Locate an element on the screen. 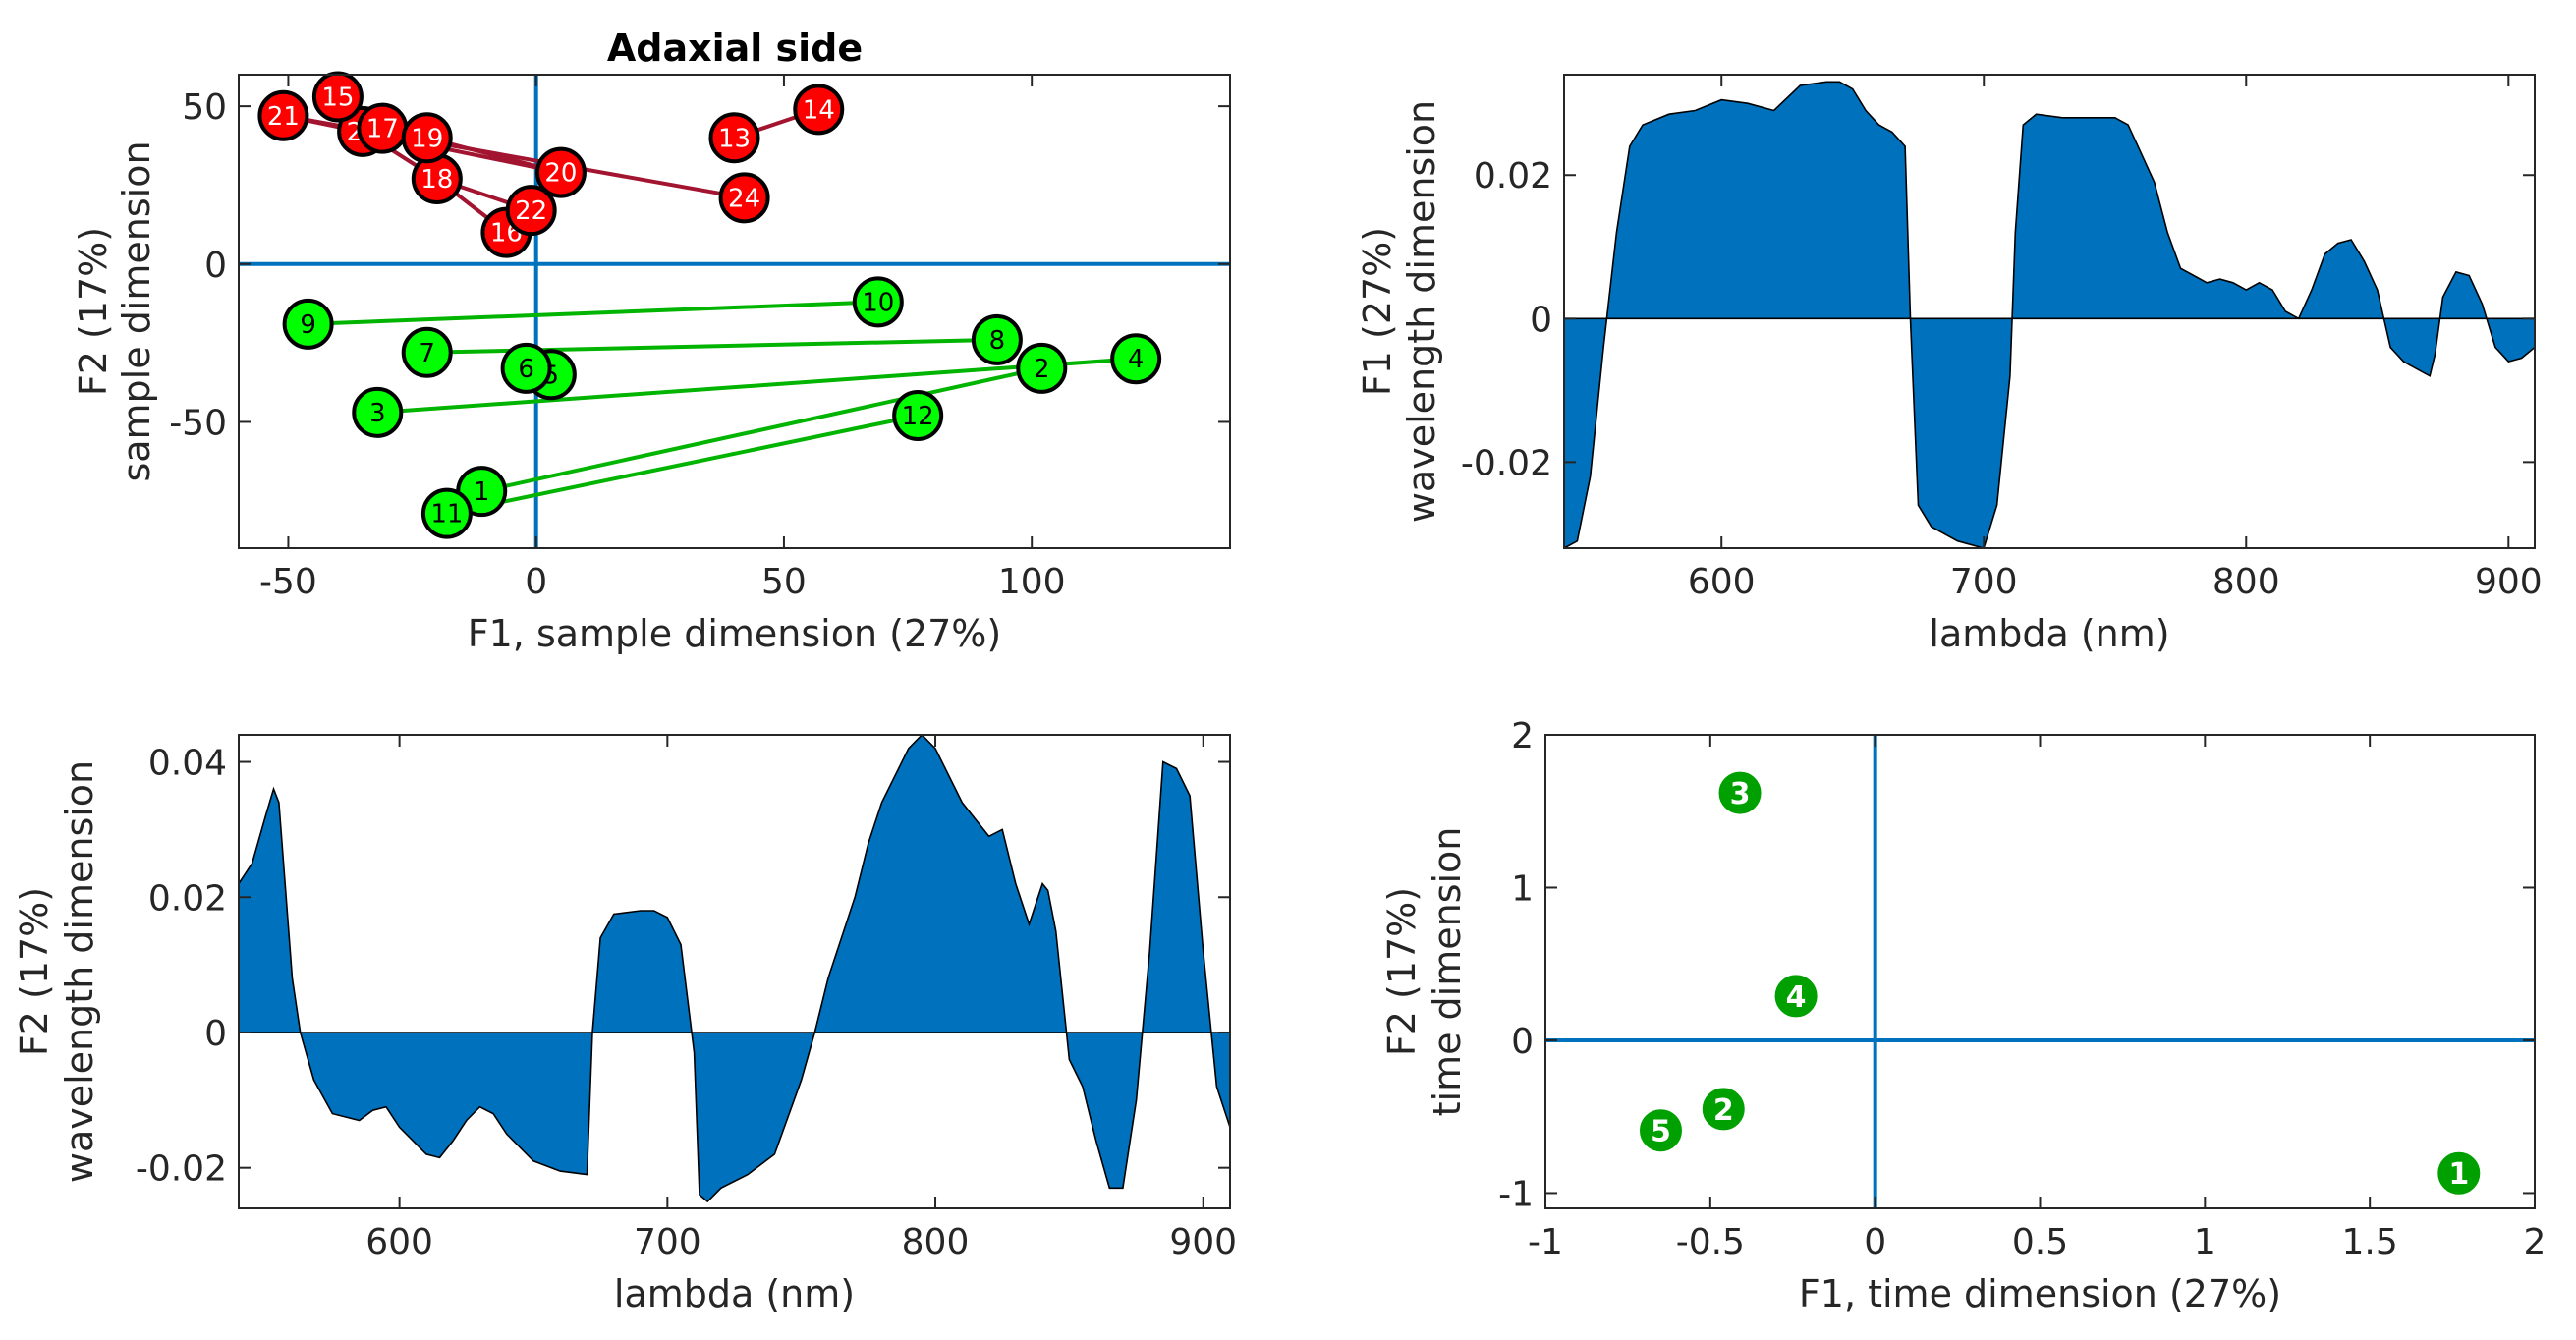 The image size is (2576, 1340). time-marker-label-4: 4 is located at coordinates (1796, 997).